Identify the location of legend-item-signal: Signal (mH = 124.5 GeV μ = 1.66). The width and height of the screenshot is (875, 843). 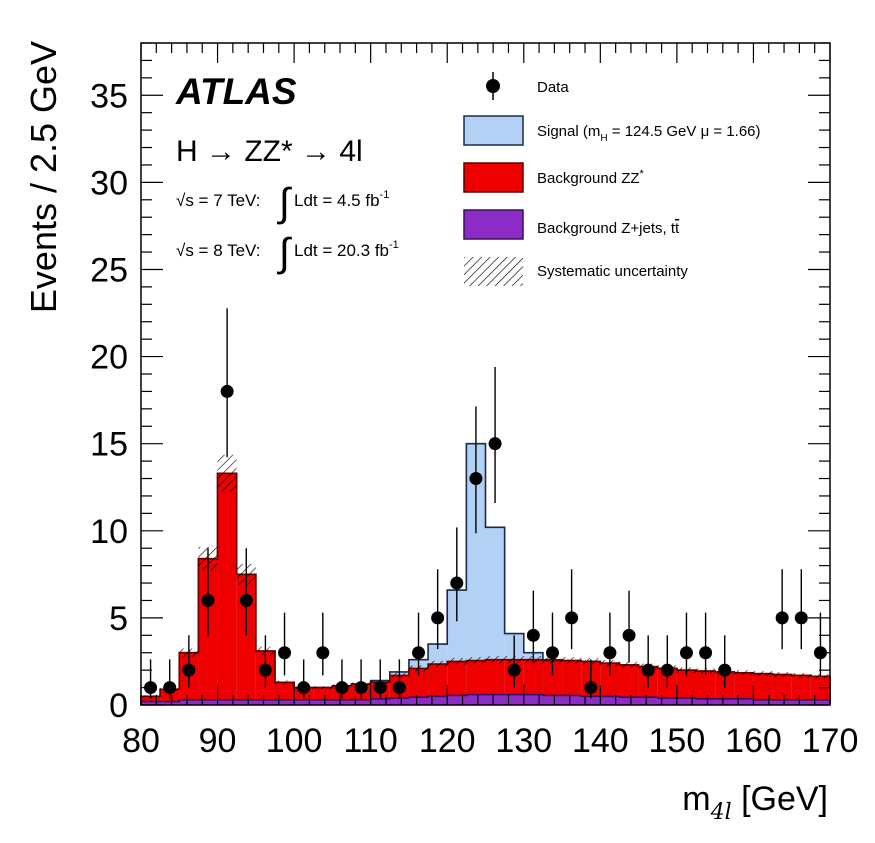
(612, 130).